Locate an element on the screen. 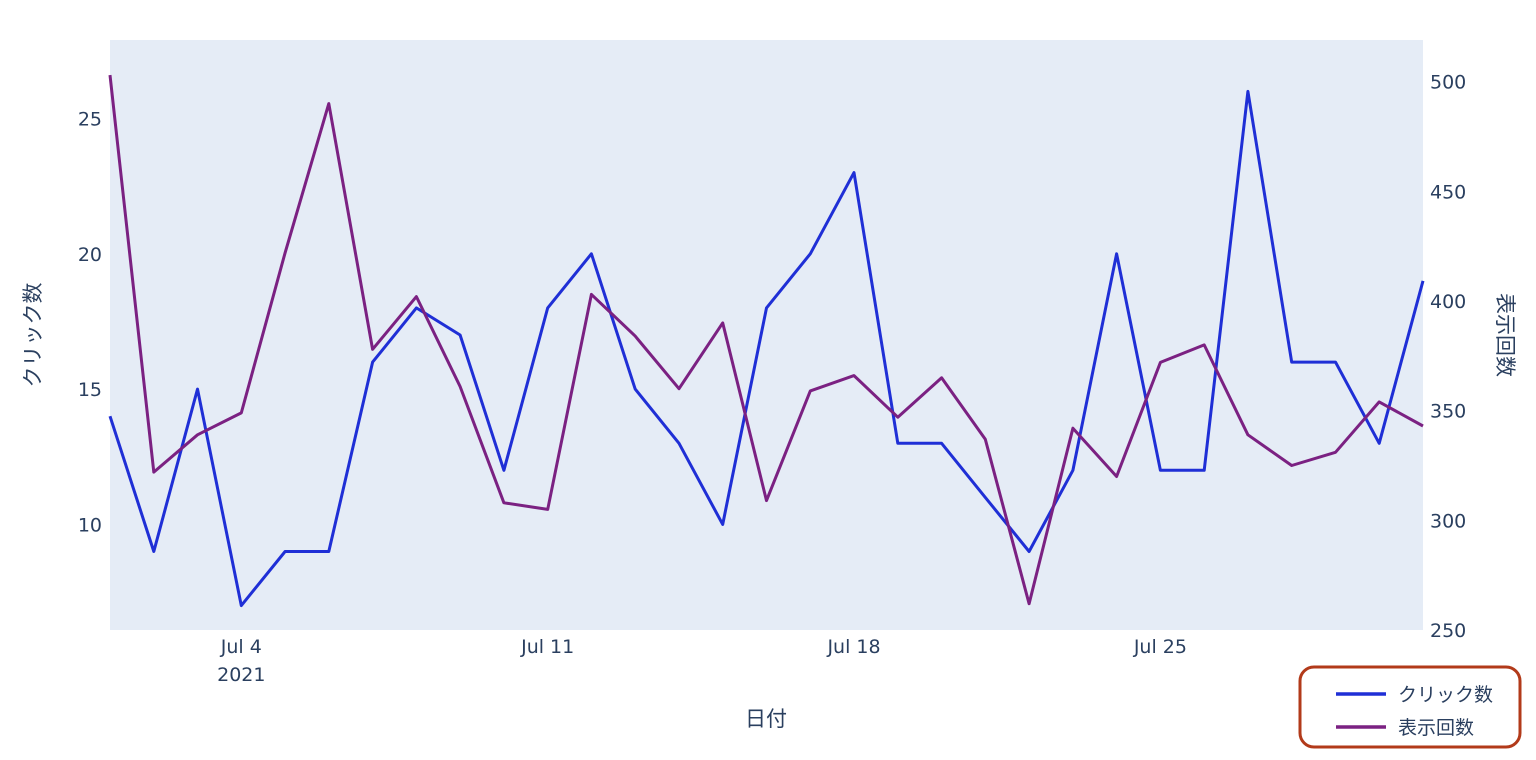 The height and width of the screenshot is (760, 1536). left-y-axis-ticks: 10 15 20 25 is located at coordinates (90, 322).